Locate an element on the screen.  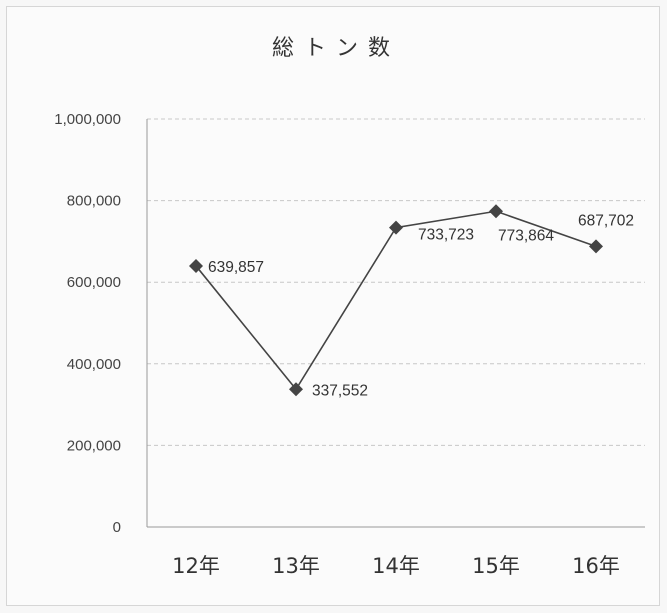
x-tick-label: 14年 is located at coordinates (396, 566).